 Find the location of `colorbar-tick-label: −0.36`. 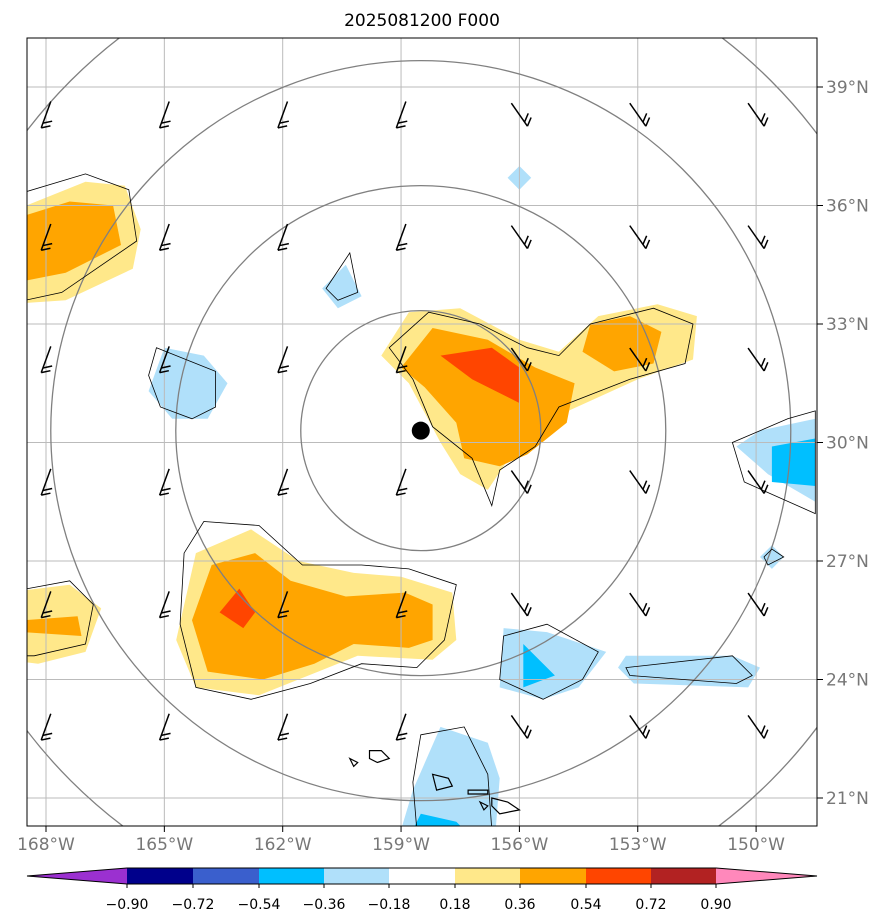

colorbar-tick-label: −0.36 is located at coordinates (324, 905).